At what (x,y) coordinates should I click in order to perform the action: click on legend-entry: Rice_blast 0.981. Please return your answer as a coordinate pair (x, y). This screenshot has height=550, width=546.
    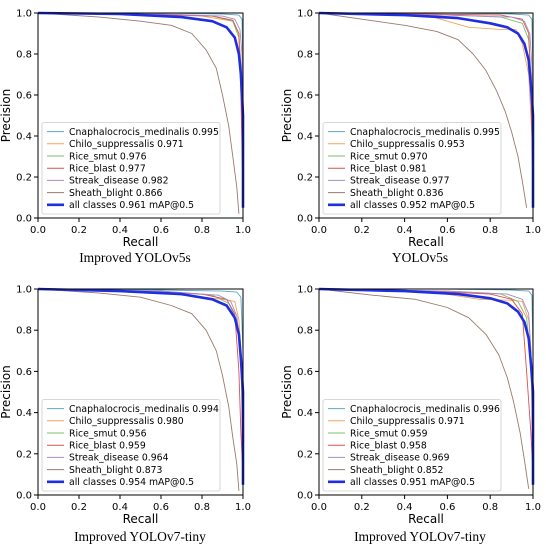
    Looking at the image, I should click on (388, 169).